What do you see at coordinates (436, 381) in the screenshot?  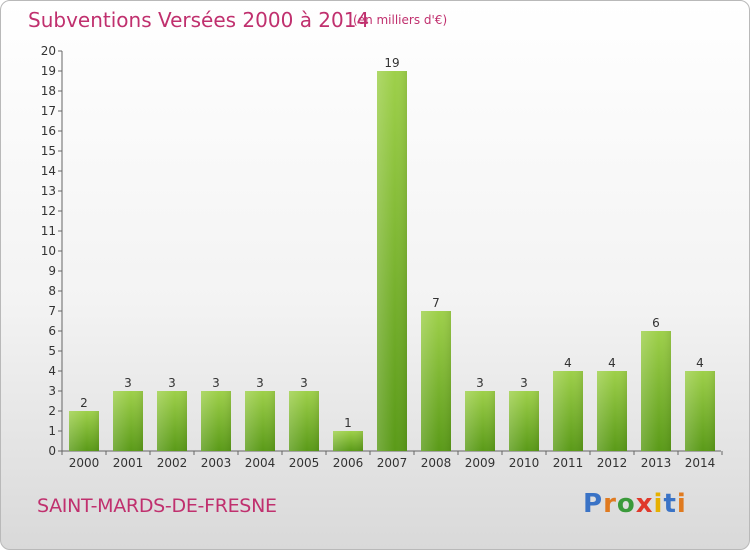 I see `bar-shade-2008` at bounding box center [436, 381].